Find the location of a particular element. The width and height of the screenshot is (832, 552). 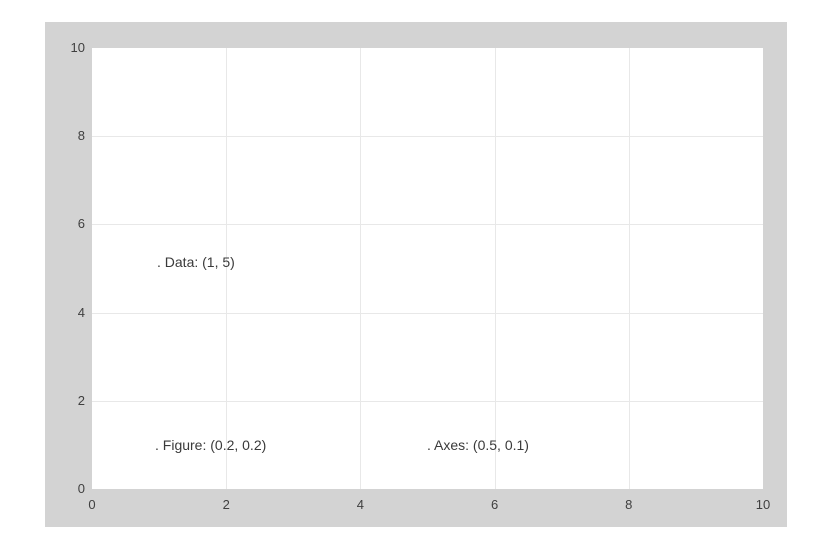

y-tick-label: 4 is located at coordinates (81, 312).